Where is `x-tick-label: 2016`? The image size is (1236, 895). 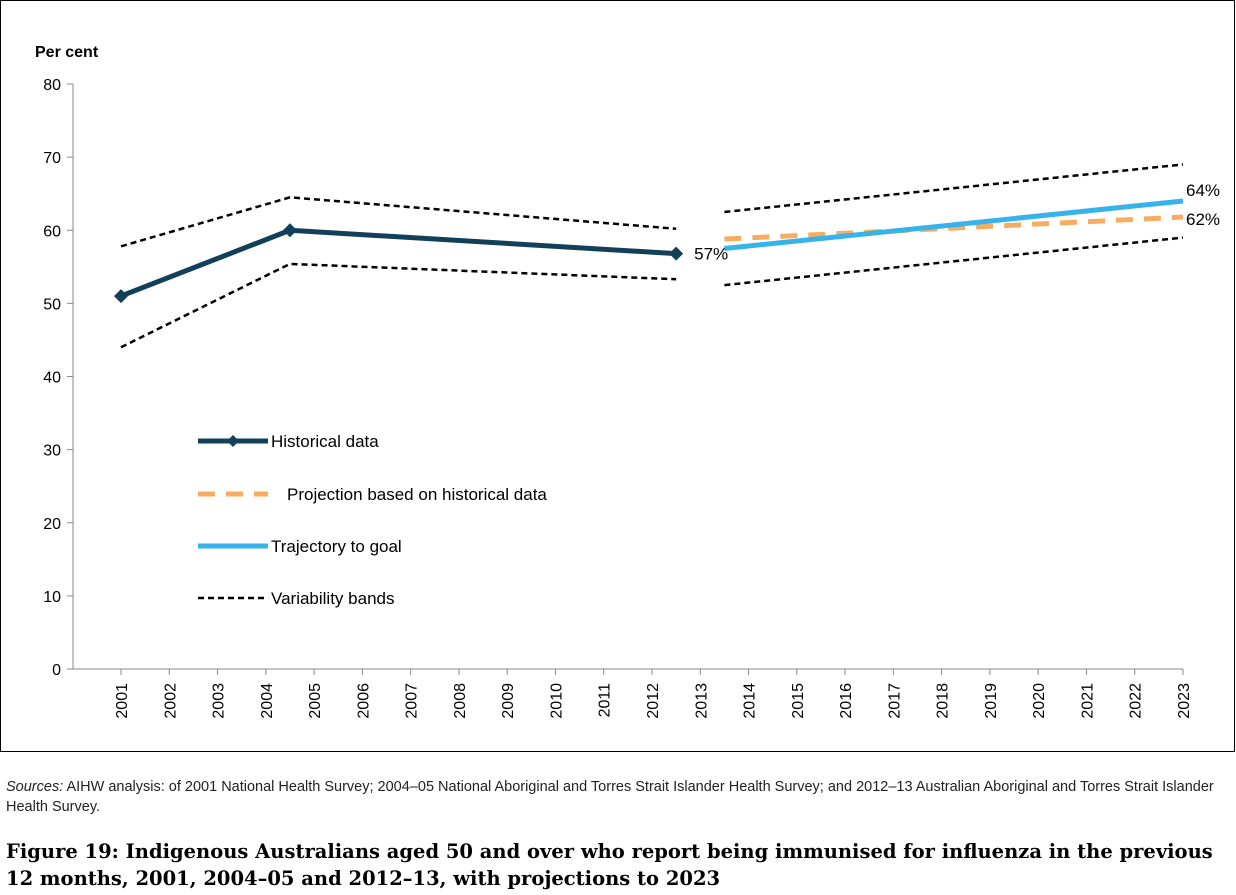 x-tick-label: 2016 is located at coordinates (846, 701).